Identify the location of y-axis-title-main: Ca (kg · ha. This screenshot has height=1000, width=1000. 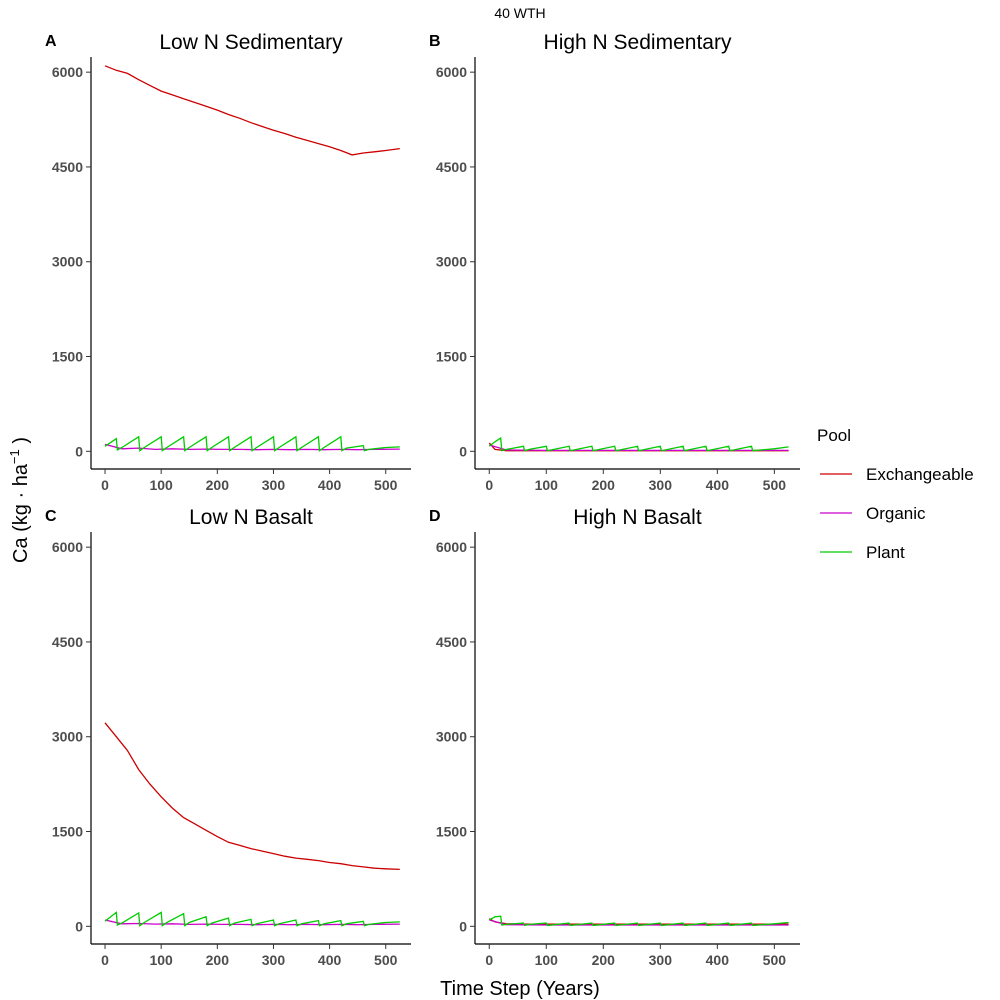
(21, 513).